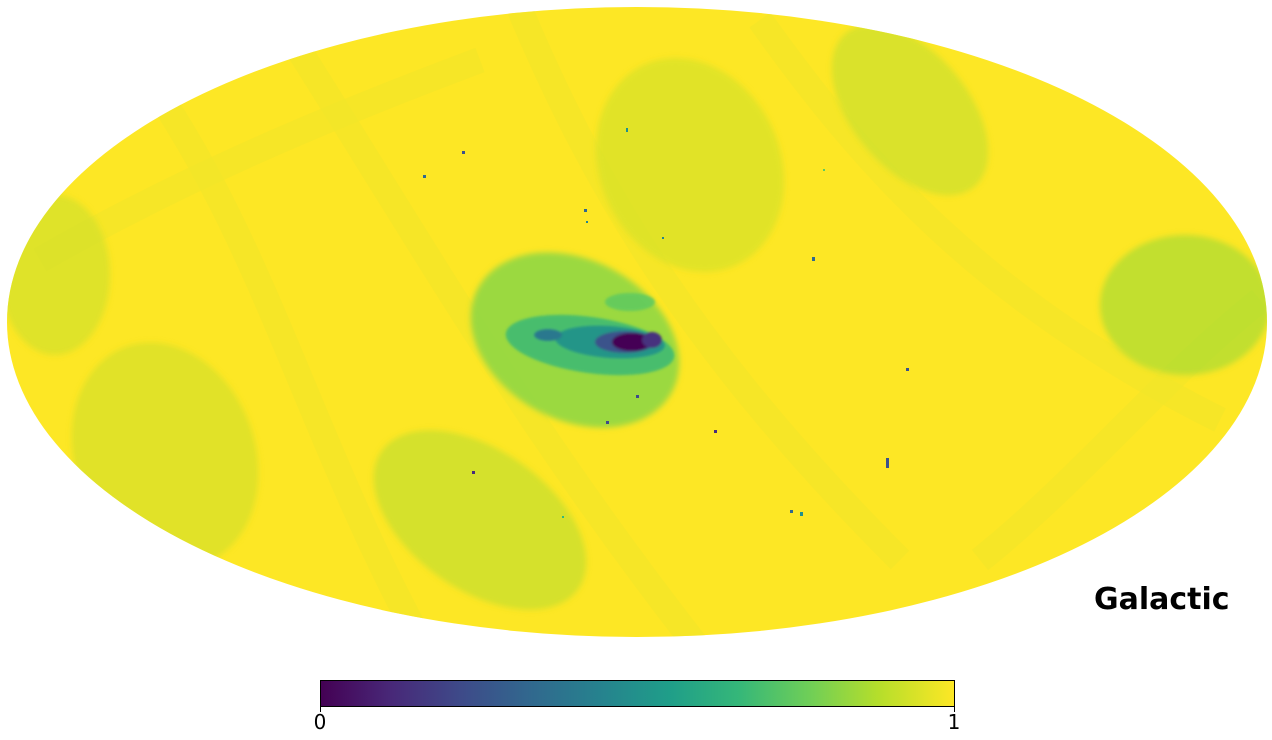 This screenshot has width=1272, height=740. Describe the element at coordinates (320, 709) in the screenshot. I see `colorbar-tick-min` at that location.